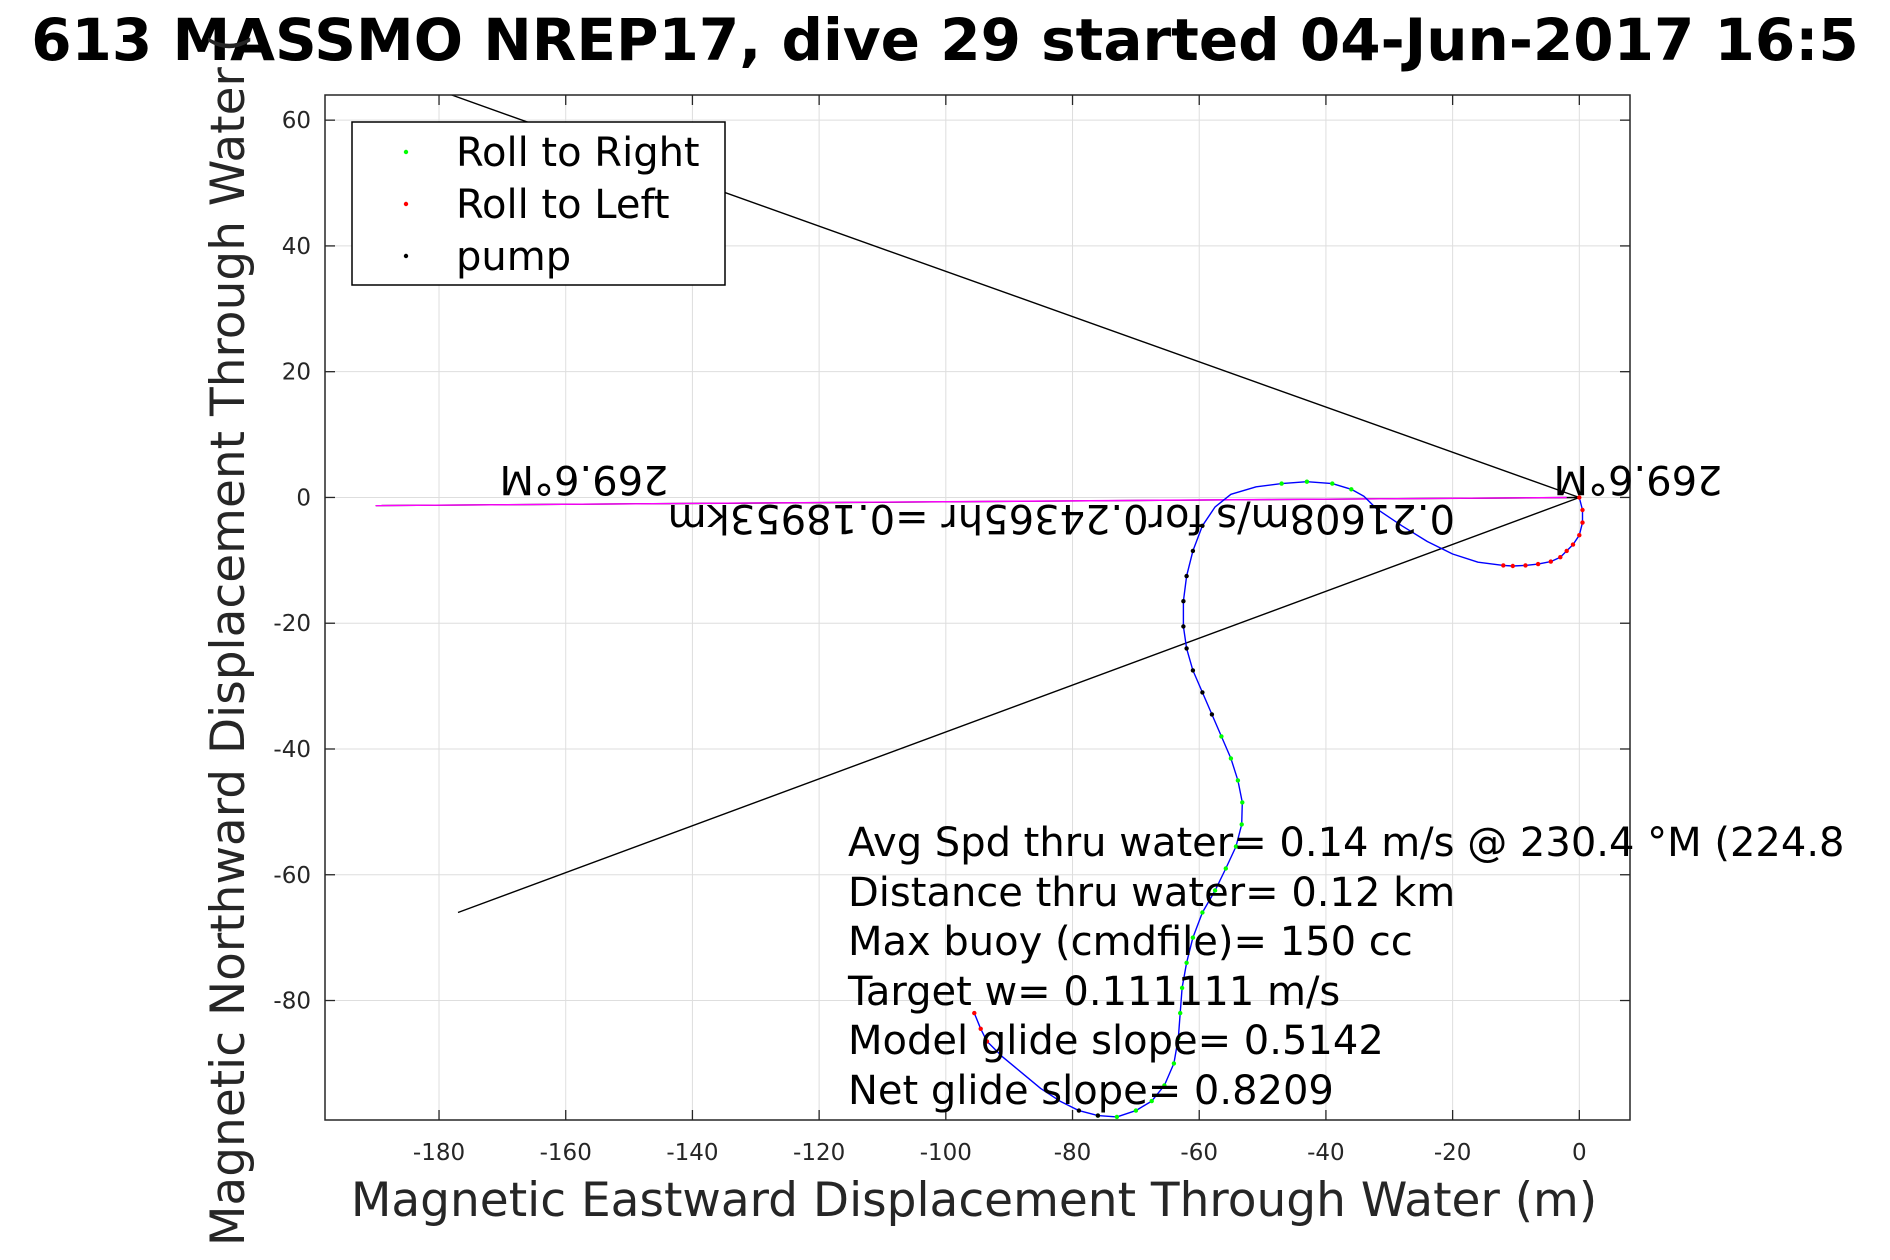  I want to click on heading-label-far: 269.6°M, so click(583, 479).